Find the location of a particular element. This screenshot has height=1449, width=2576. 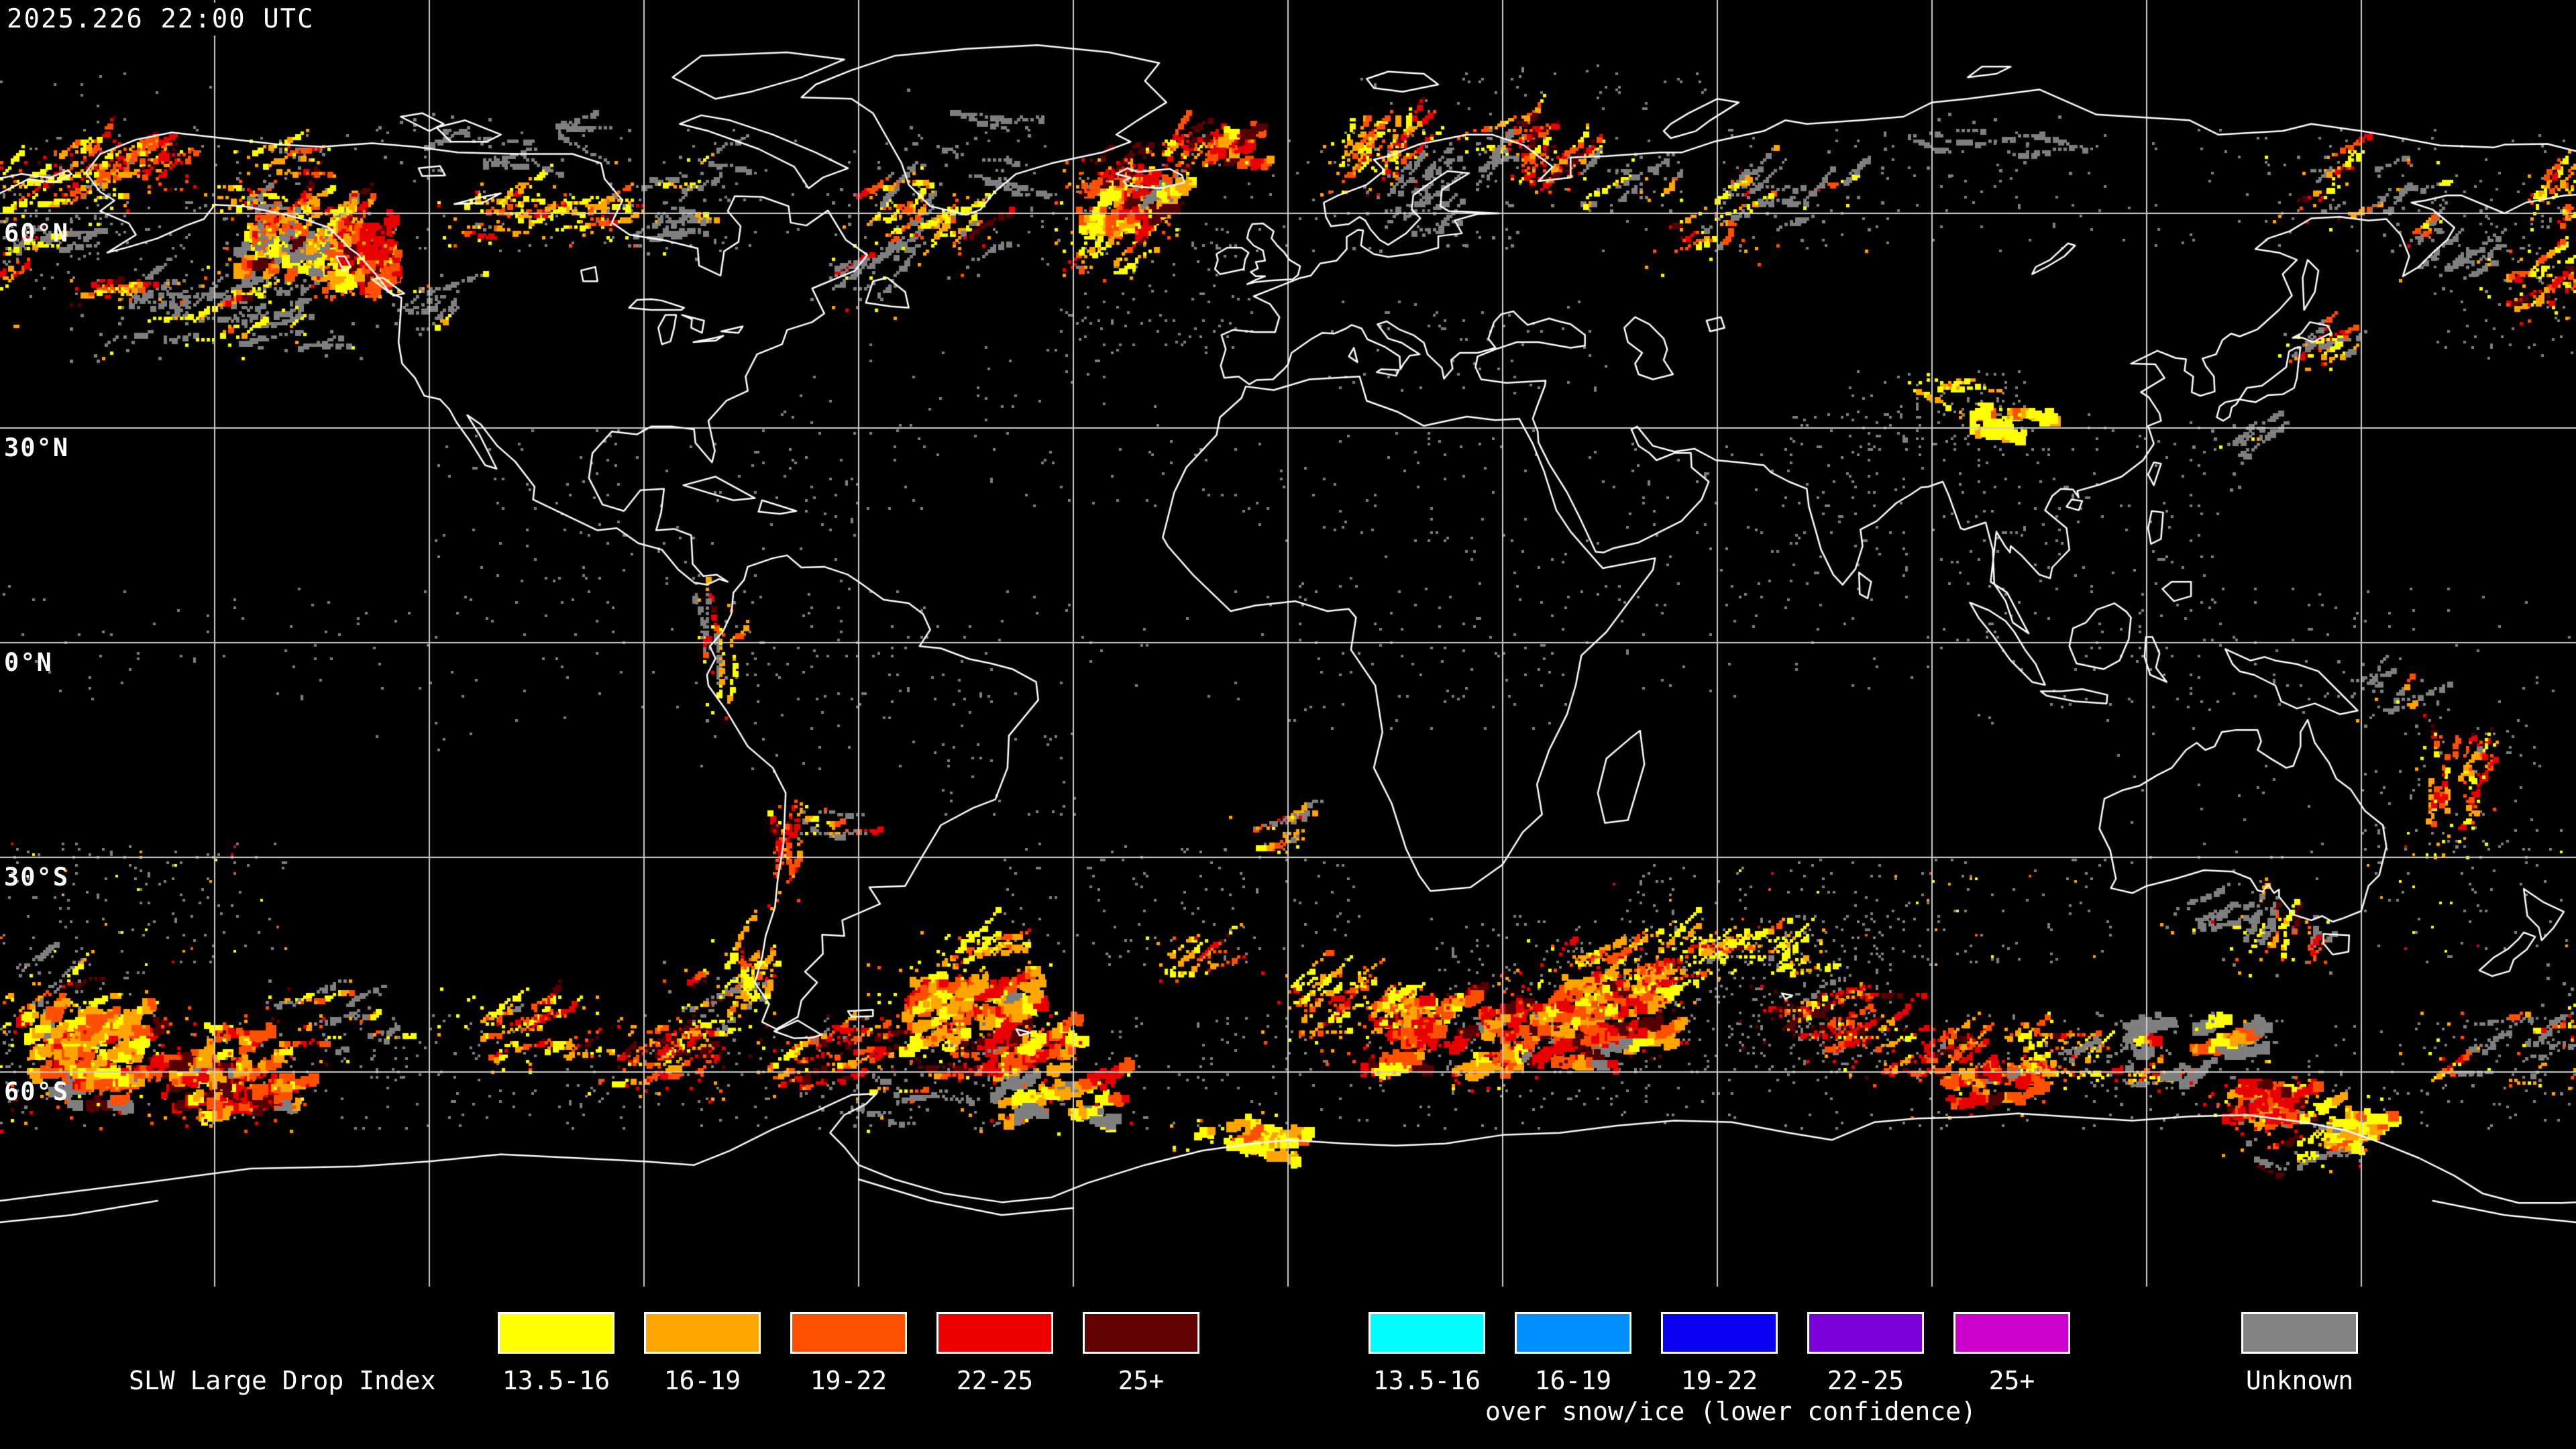

legend-label-slw-22-25: 22-25 is located at coordinates (995, 1380).